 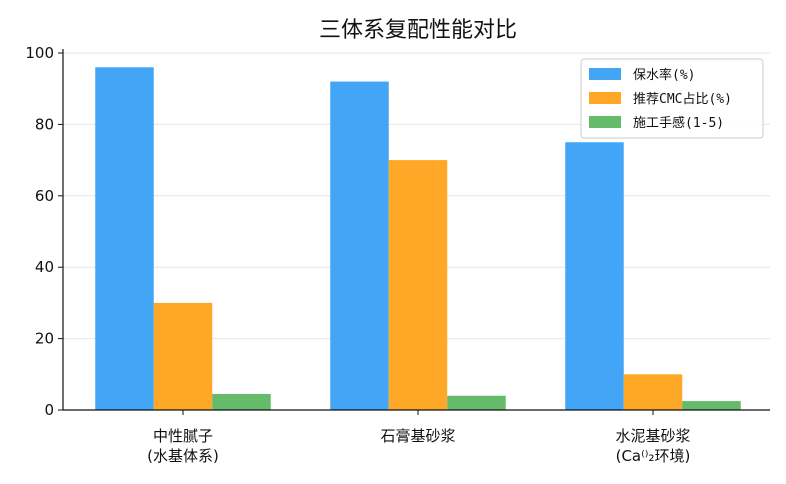 I want to click on y-tick-label: 60, so click(x=44, y=196).